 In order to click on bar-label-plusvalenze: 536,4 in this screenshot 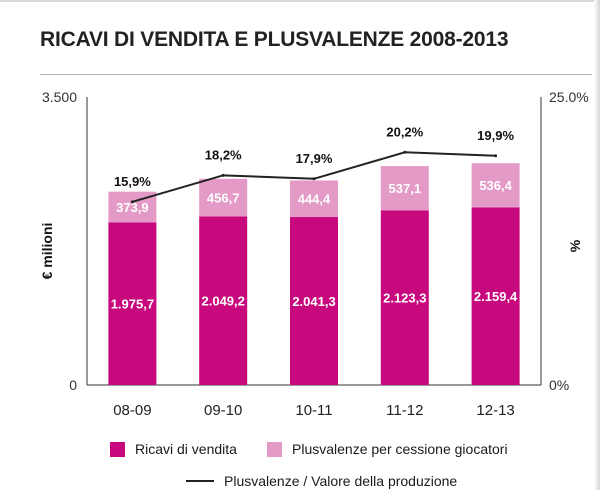, I will do `click(495, 185)`.